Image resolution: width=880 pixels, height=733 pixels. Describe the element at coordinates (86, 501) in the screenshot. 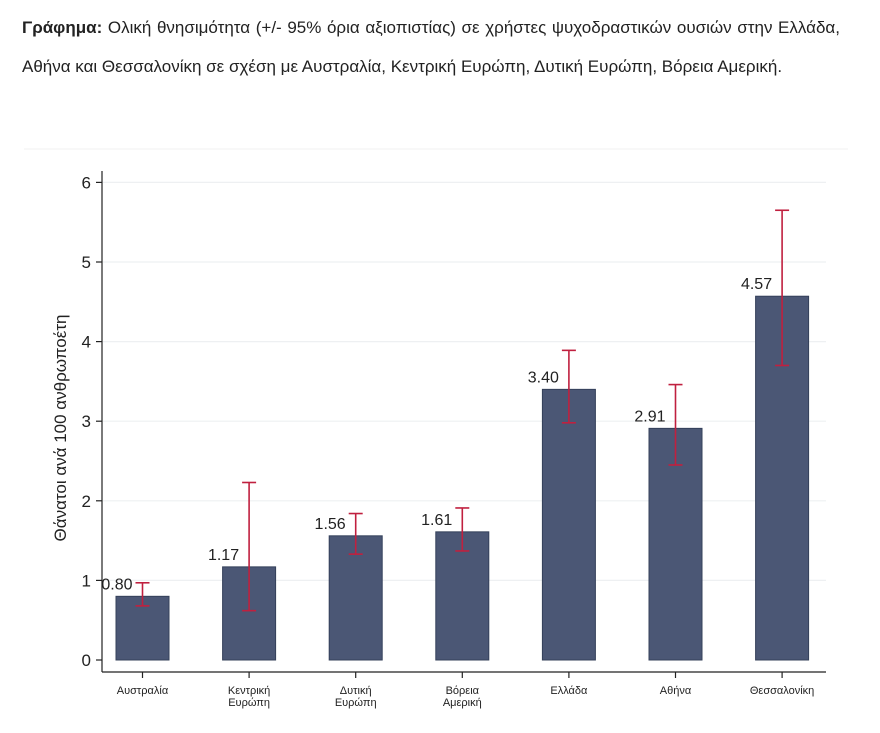

I see `y-tick-label: 2` at that location.